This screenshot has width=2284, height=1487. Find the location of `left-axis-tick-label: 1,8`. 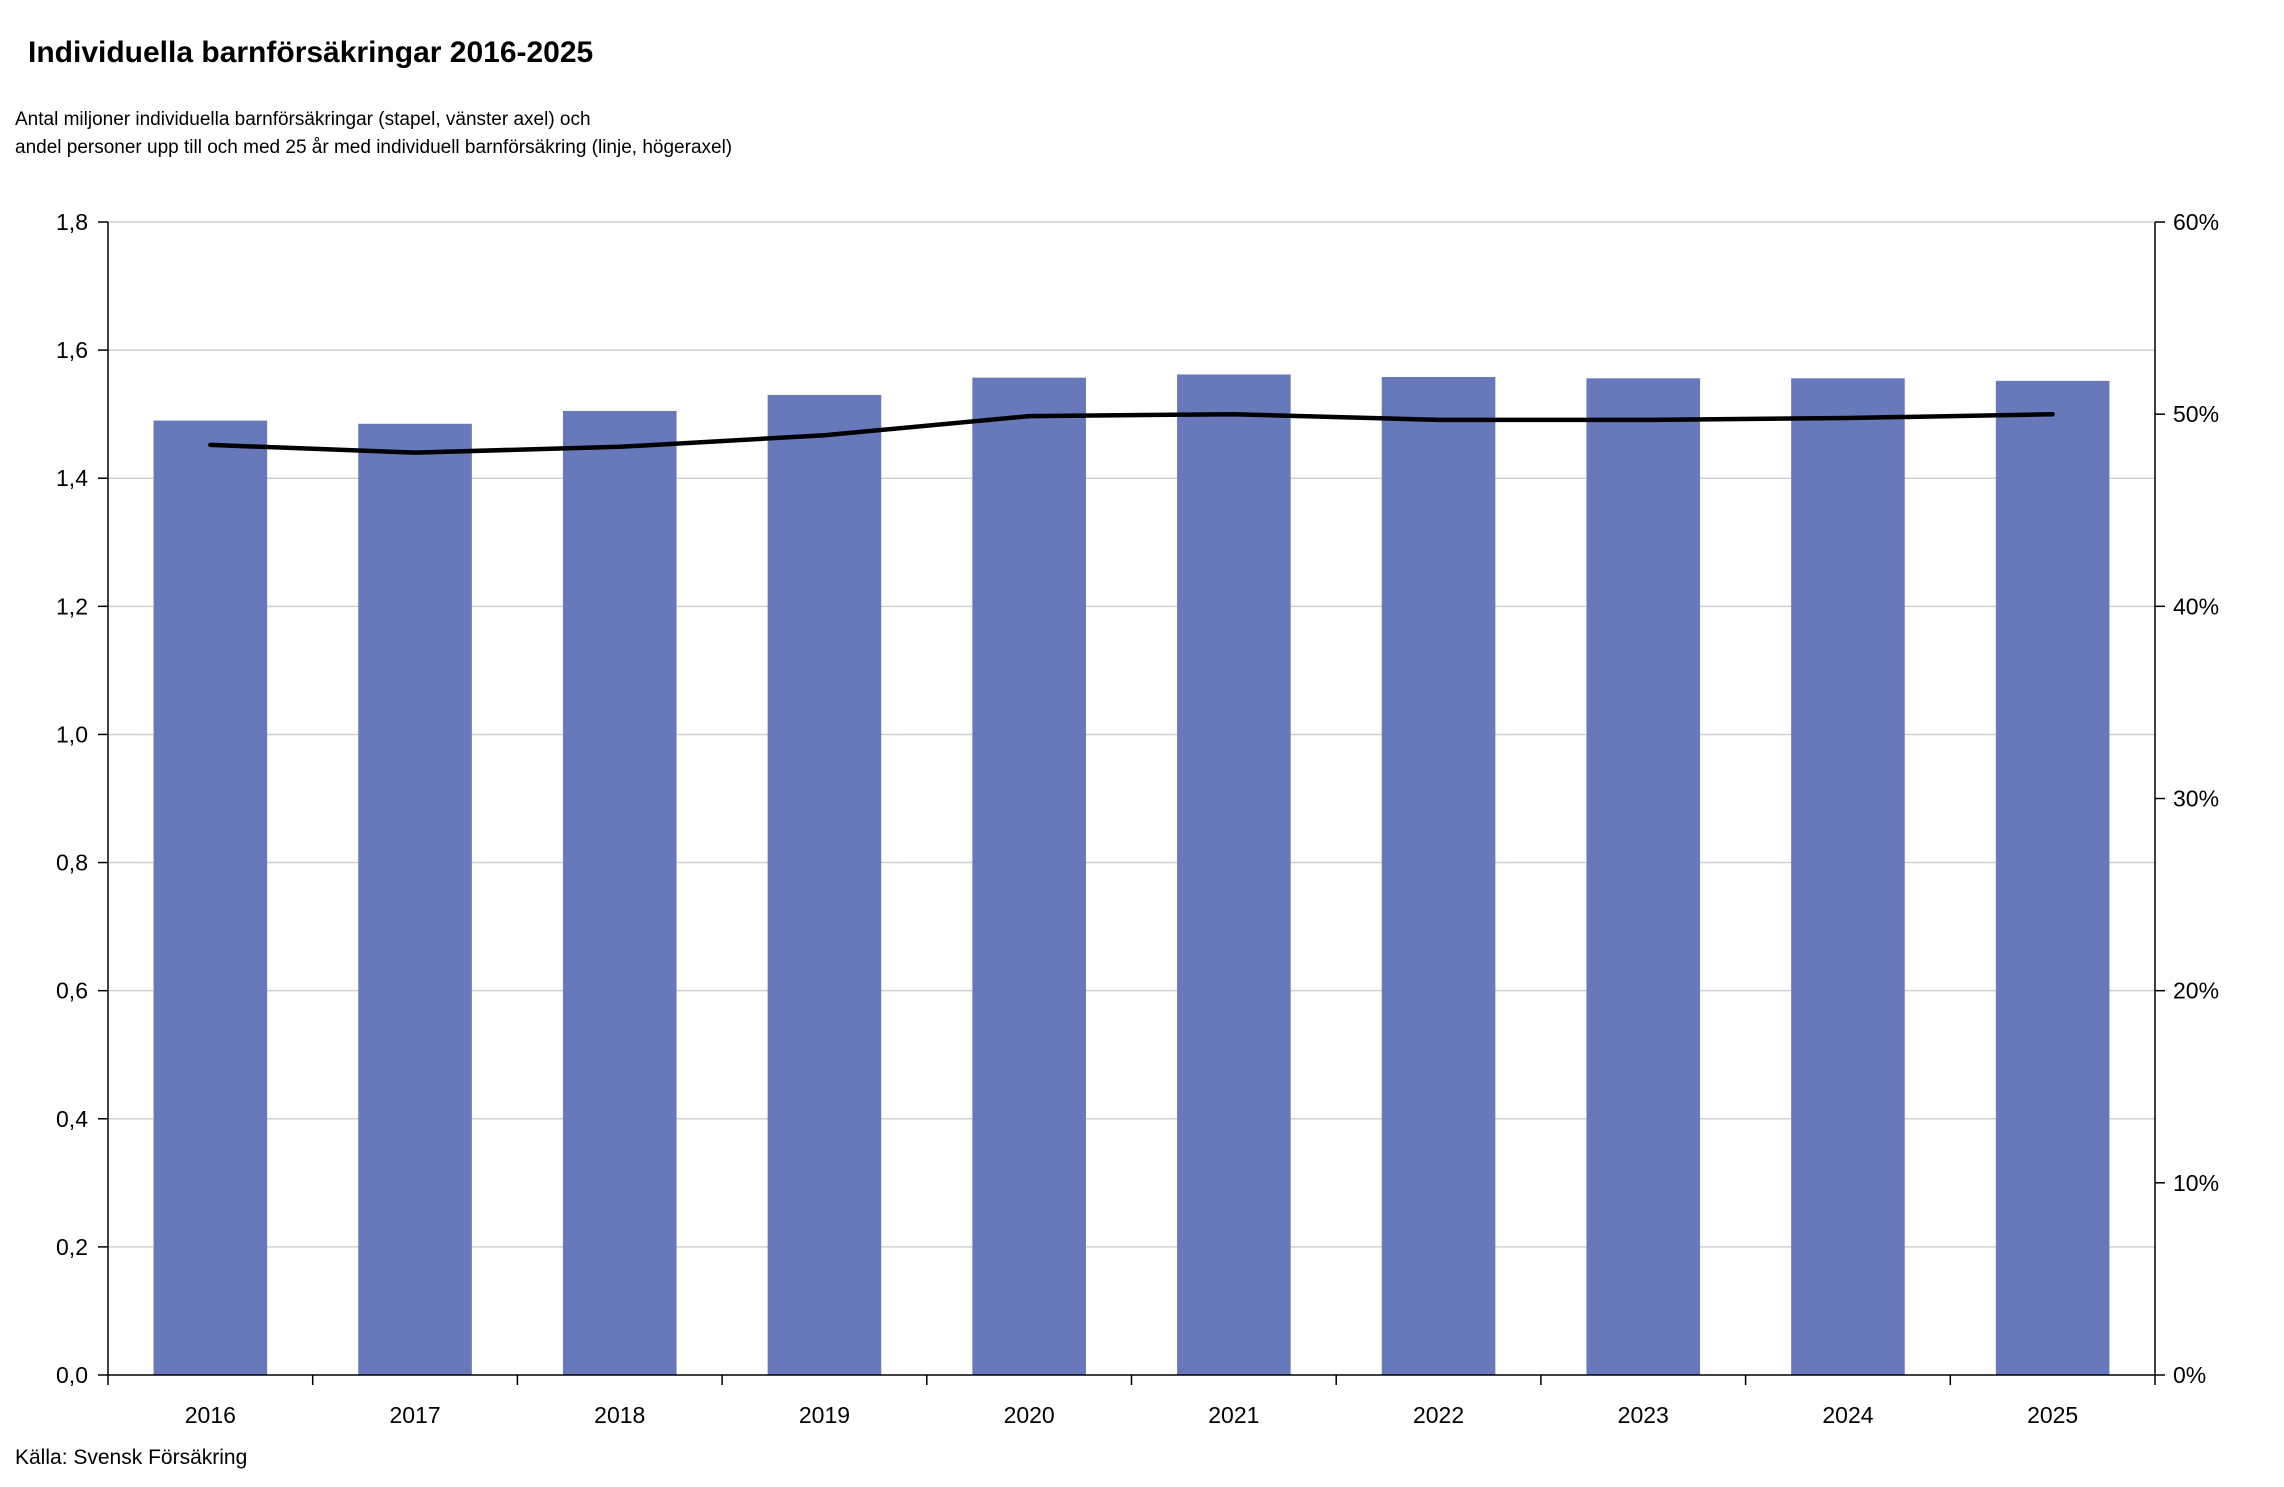

left-axis-tick-label: 1,8 is located at coordinates (72, 222).